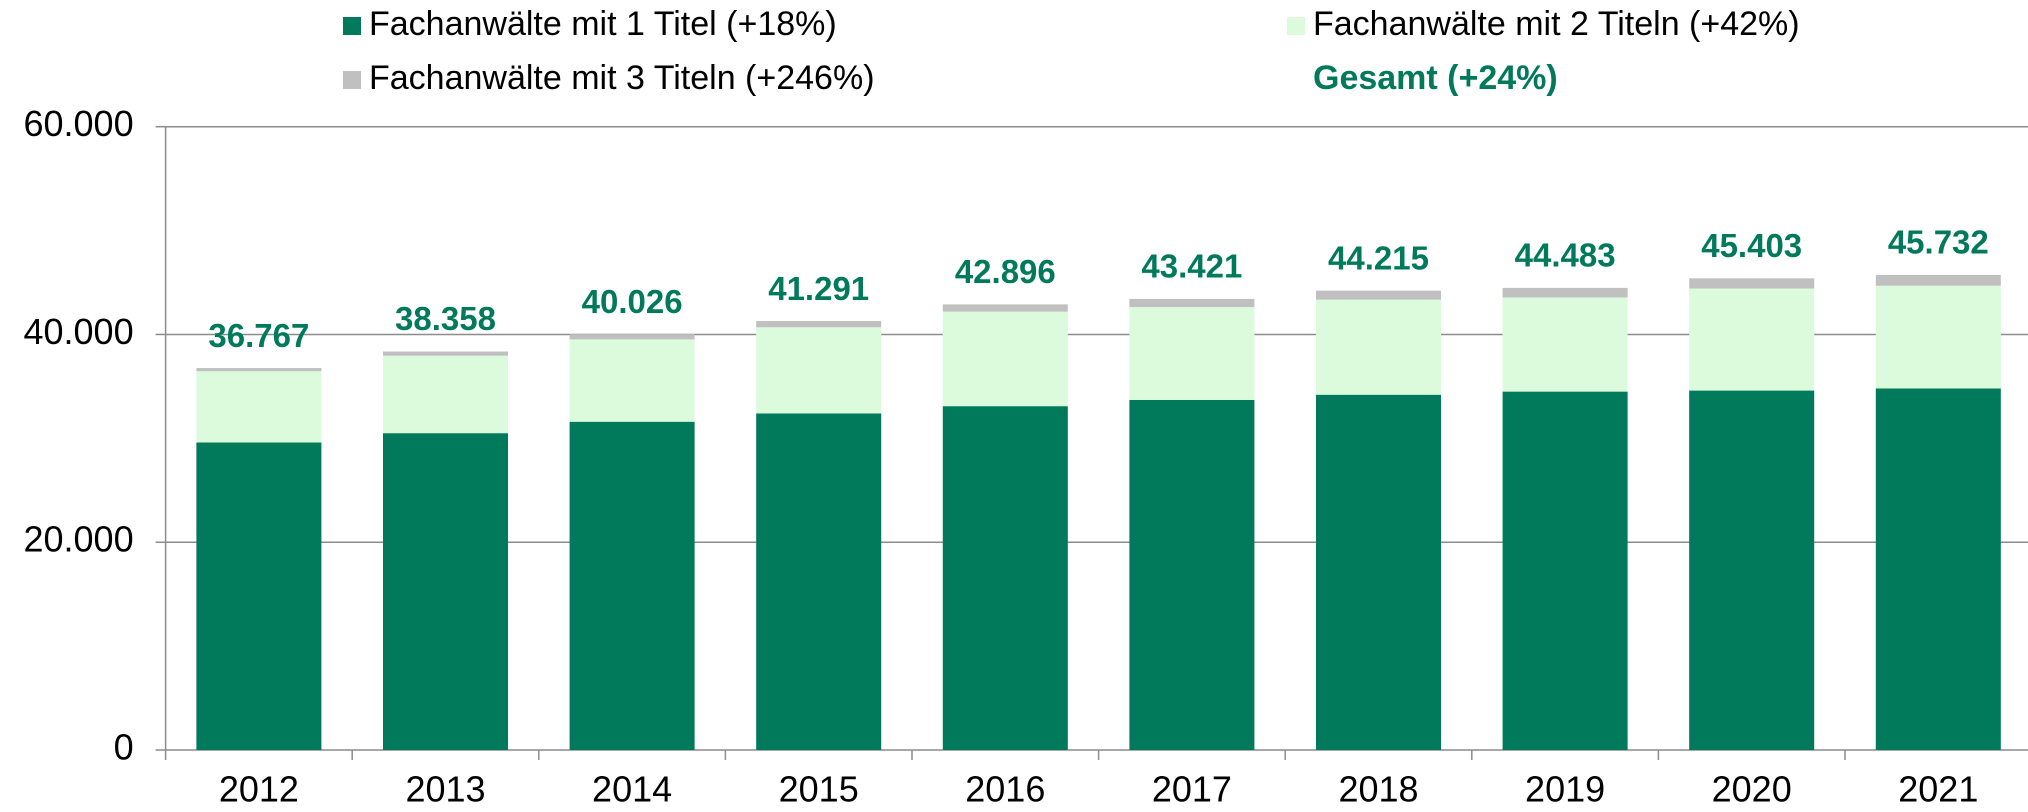  What do you see at coordinates (632, 301) in the screenshot?
I see `value-label: 40.026` at bounding box center [632, 301].